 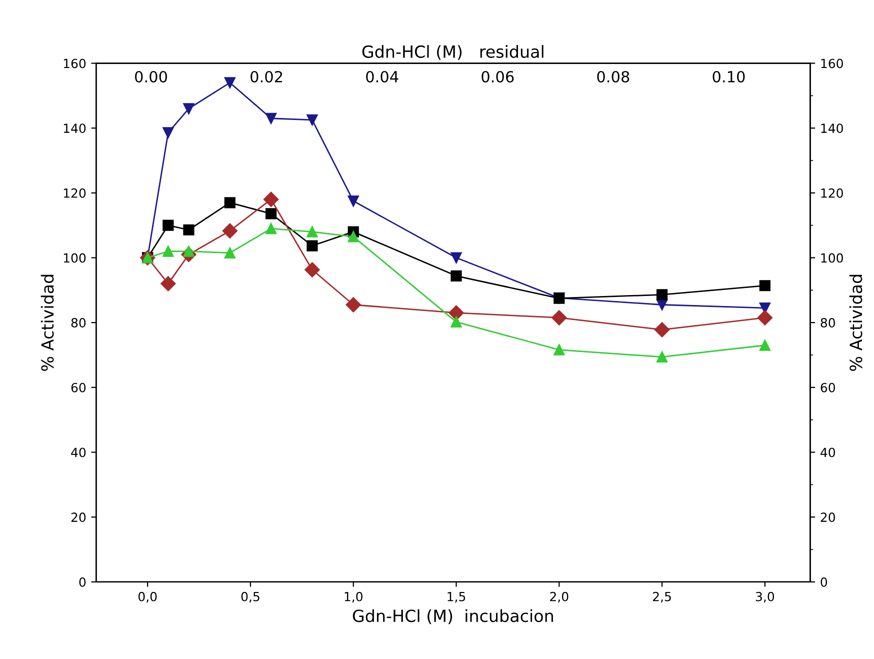 What do you see at coordinates (832, 63) in the screenshot?
I see `y2-tick-label: 160` at bounding box center [832, 63].